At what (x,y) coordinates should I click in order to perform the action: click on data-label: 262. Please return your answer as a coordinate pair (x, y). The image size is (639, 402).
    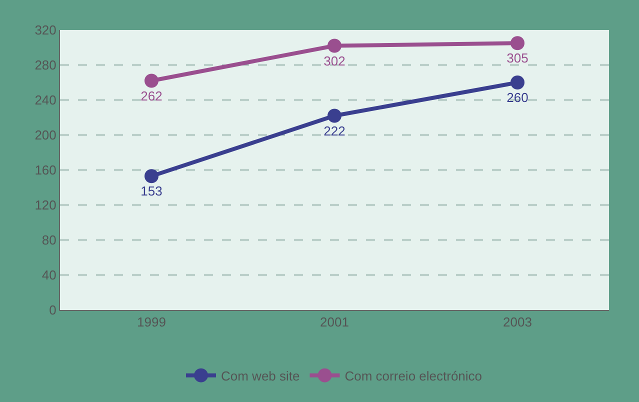
    Looking at the image, I should click on (151, 96).